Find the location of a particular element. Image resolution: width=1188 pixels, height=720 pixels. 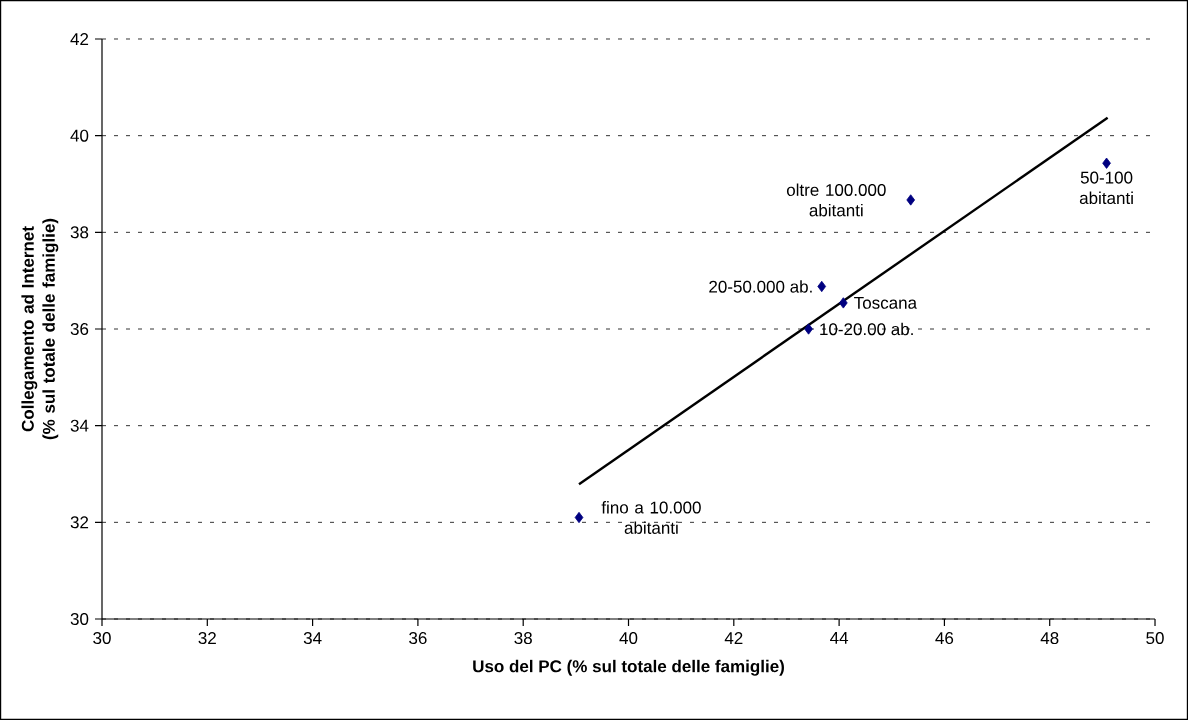

y-tick-label: 32 is located at coordinates (79, 522).